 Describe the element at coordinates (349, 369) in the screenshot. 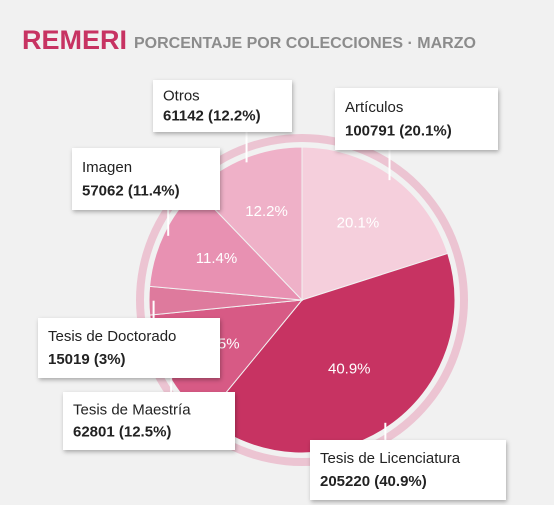

I see `slice-label: 40.9%` at that location.